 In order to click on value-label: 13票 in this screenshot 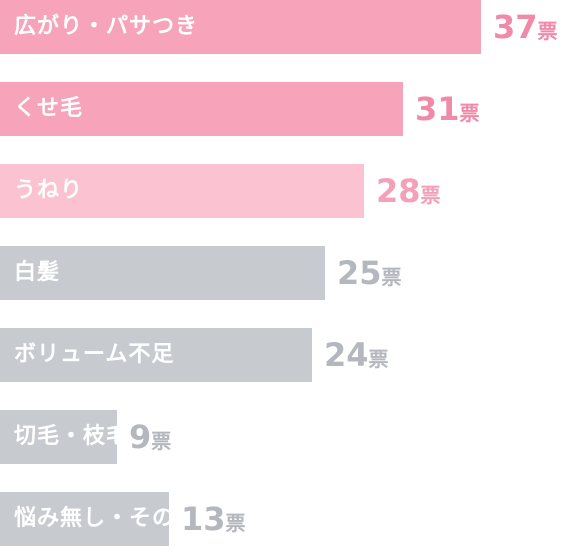, I will do `click(213, 519)`.